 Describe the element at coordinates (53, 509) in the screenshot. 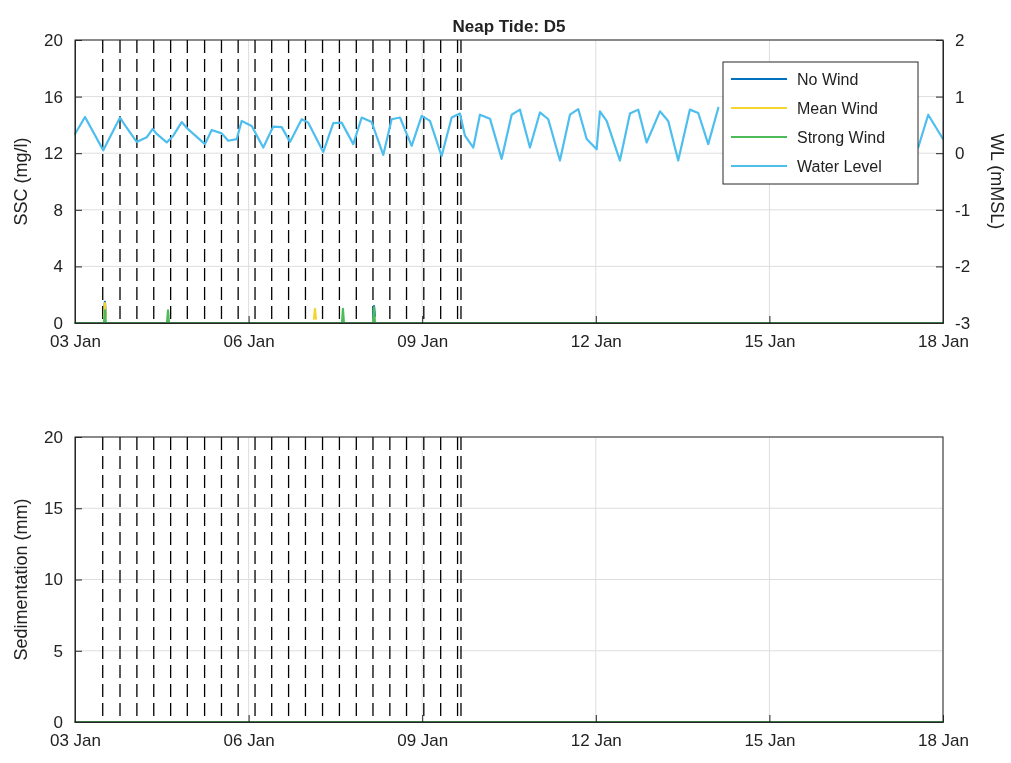

I see `y-tick-label: 15` at that location.